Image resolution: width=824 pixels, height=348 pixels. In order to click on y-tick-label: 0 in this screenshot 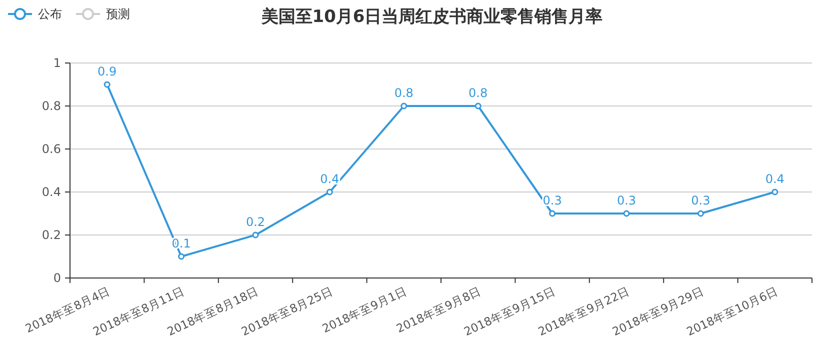, I will do `click(57, 278)`.